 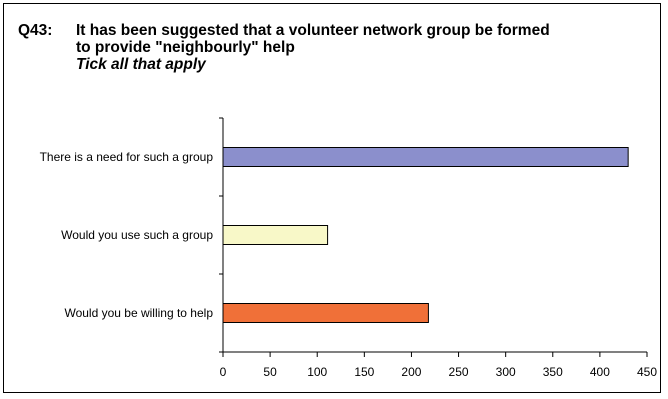 I want to click on x-tick-label: 300, so click(x=506, y=372).